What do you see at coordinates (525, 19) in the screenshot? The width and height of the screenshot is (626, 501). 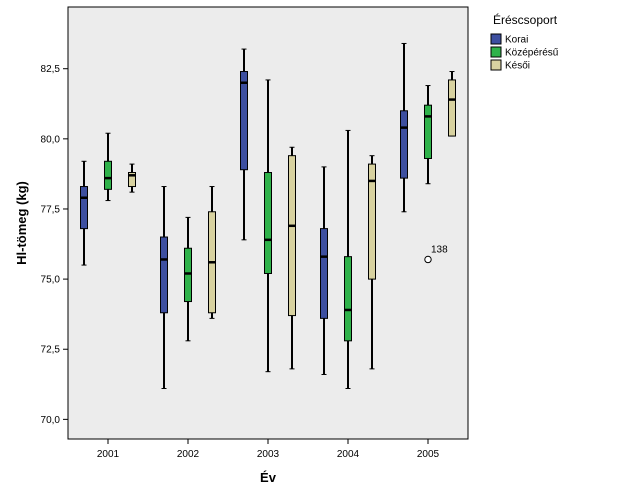 I see `legend-title: Éréscsoport` at bounding box center [525, 19].